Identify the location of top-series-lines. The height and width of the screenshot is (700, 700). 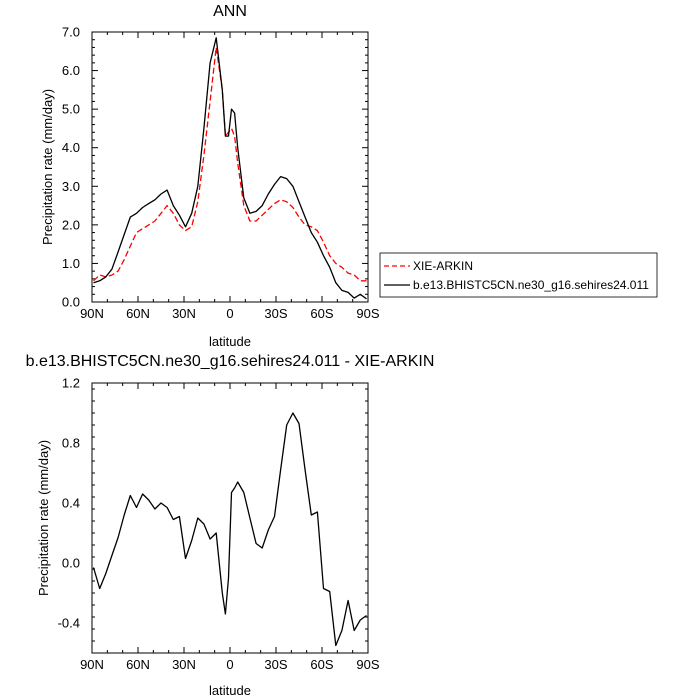
(230, 168).